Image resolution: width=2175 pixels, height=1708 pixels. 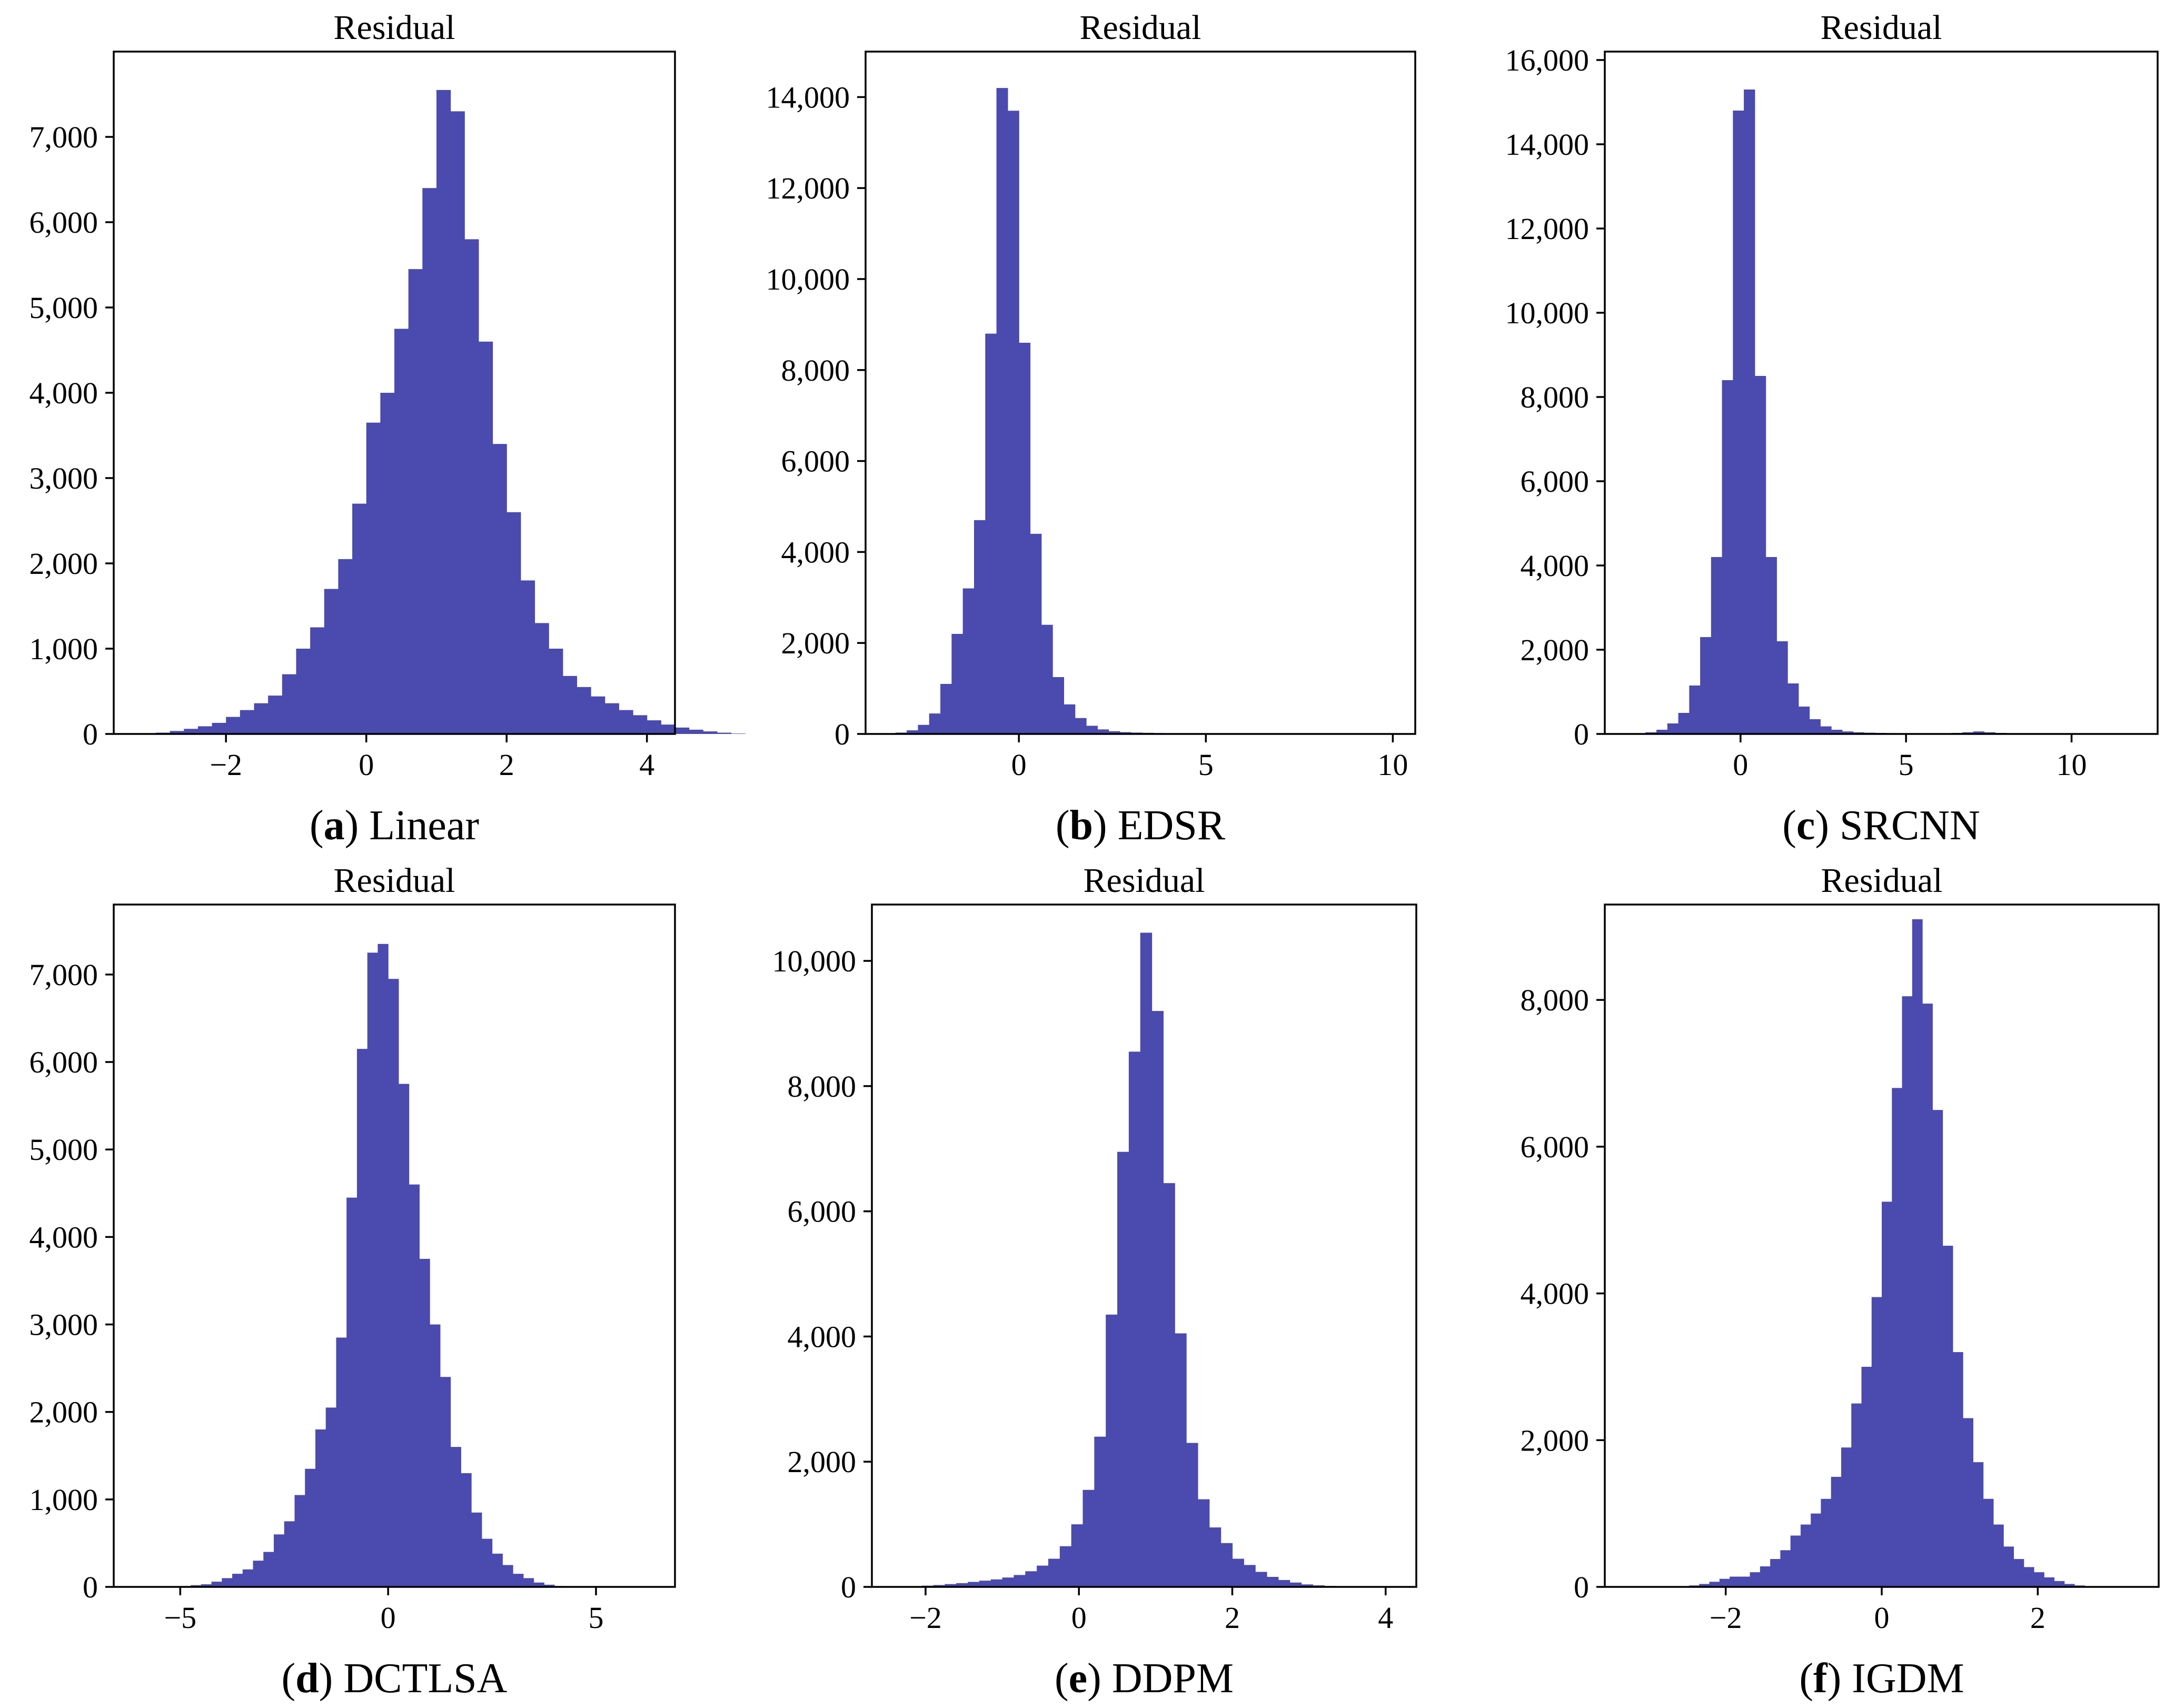 I want to click on x-tick-label: 5, so click(x=595, y=1618).